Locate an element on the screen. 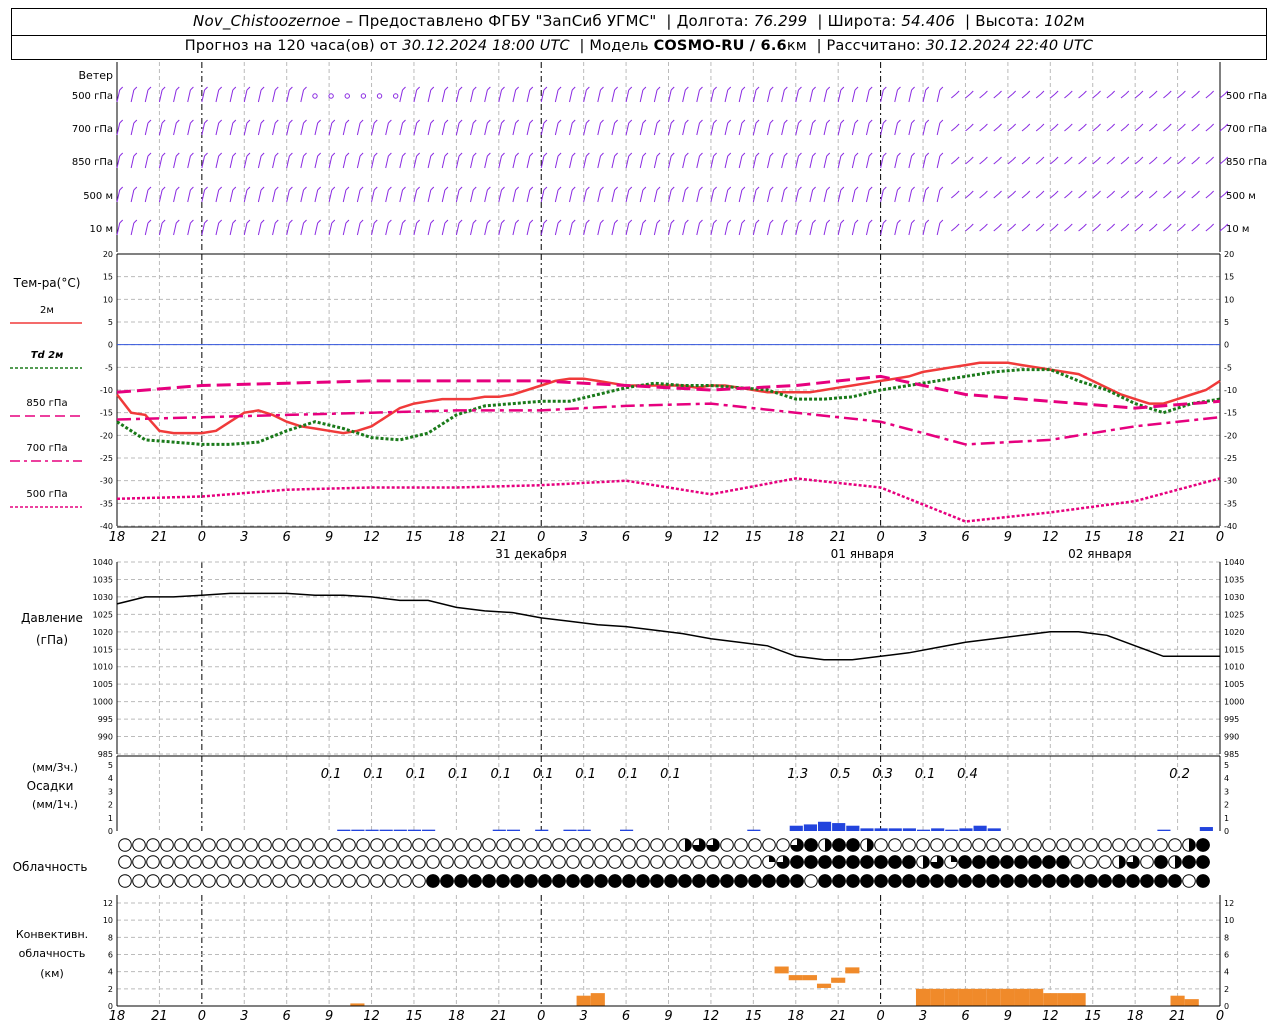 The width and height of the screenshot is (1280, 1024). pressure-tick-left: 1035 is located at coordinates (103, 579).